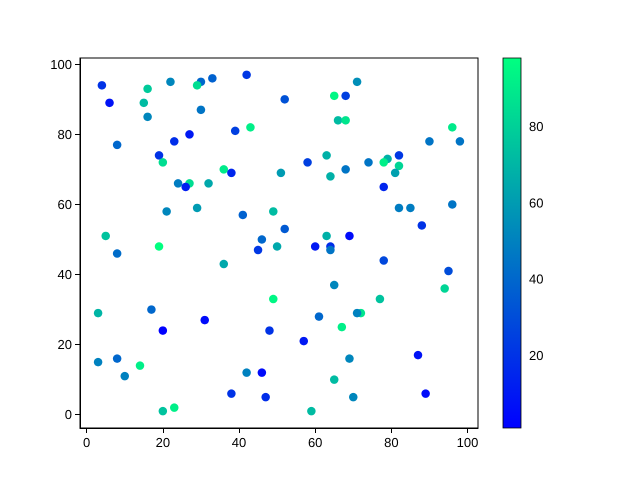  Describe the element at coordinates (391, 442) in the screenshot. I see `x-tick-label: 80` at that location.